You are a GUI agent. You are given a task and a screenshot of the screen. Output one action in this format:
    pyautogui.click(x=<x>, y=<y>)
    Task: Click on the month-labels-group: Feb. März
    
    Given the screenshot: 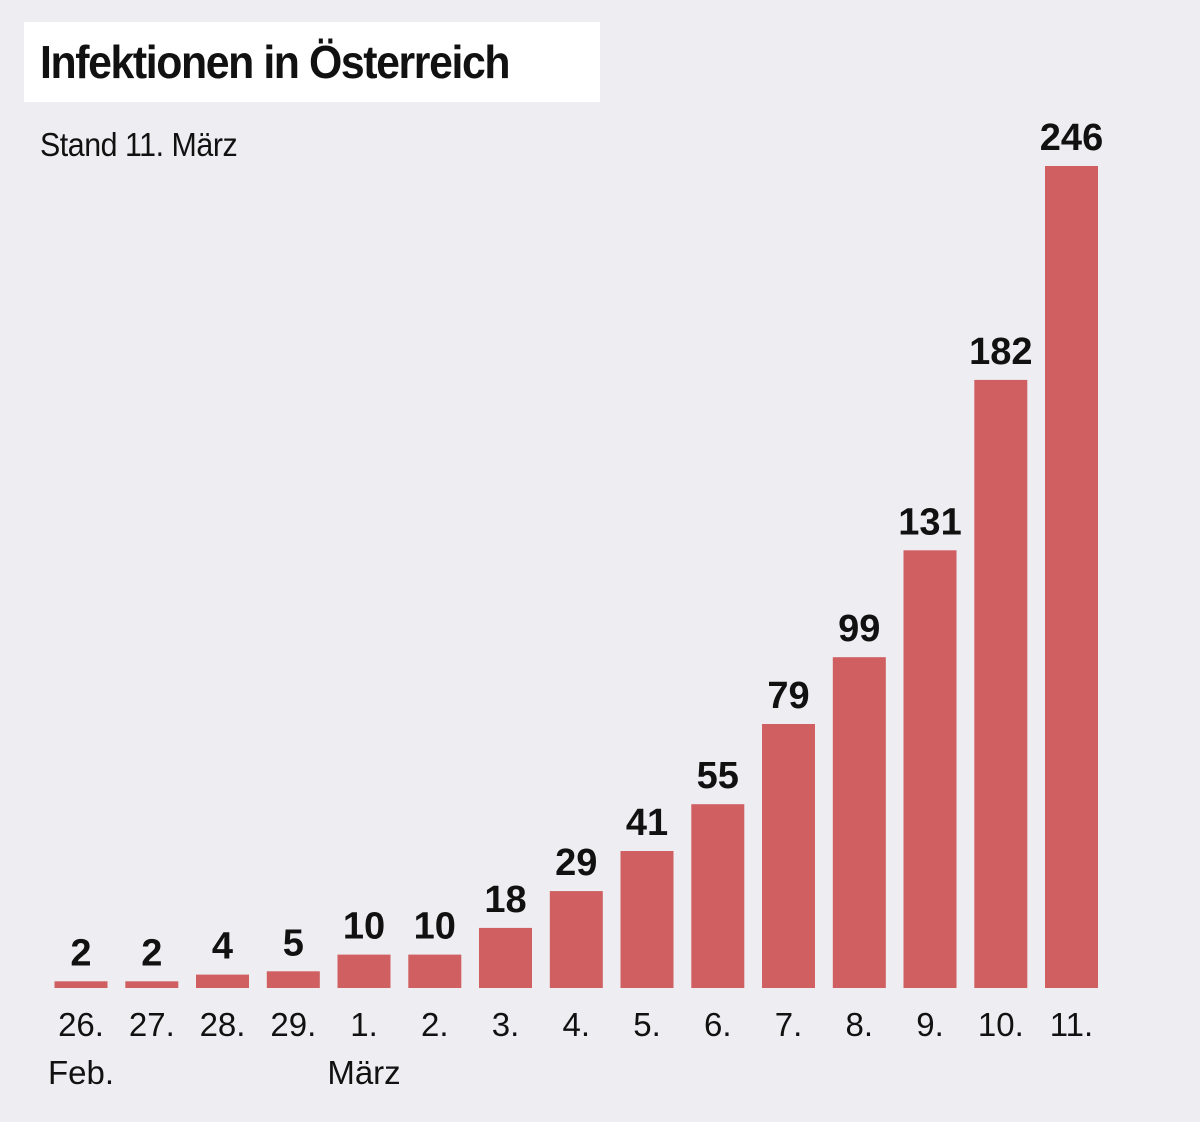 What is the action you would take?
    pyautogui.click(x=224, y=1072)
    